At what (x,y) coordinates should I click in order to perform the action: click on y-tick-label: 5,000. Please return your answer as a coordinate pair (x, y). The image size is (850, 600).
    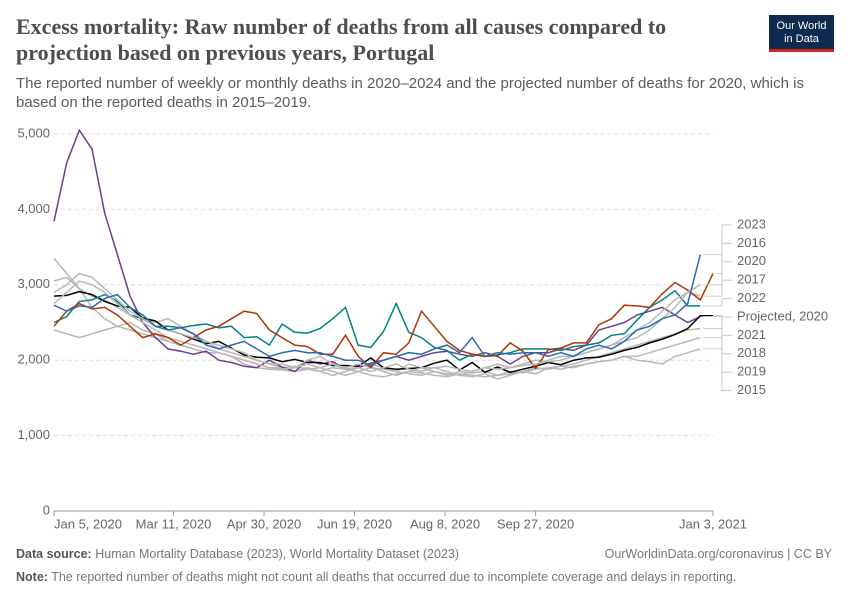
    Looking at the image, I should click on (33, 132).